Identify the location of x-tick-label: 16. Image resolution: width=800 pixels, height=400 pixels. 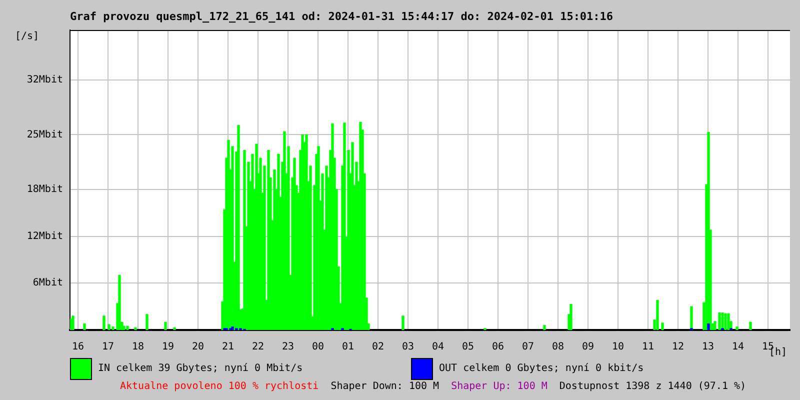
(78, 347).